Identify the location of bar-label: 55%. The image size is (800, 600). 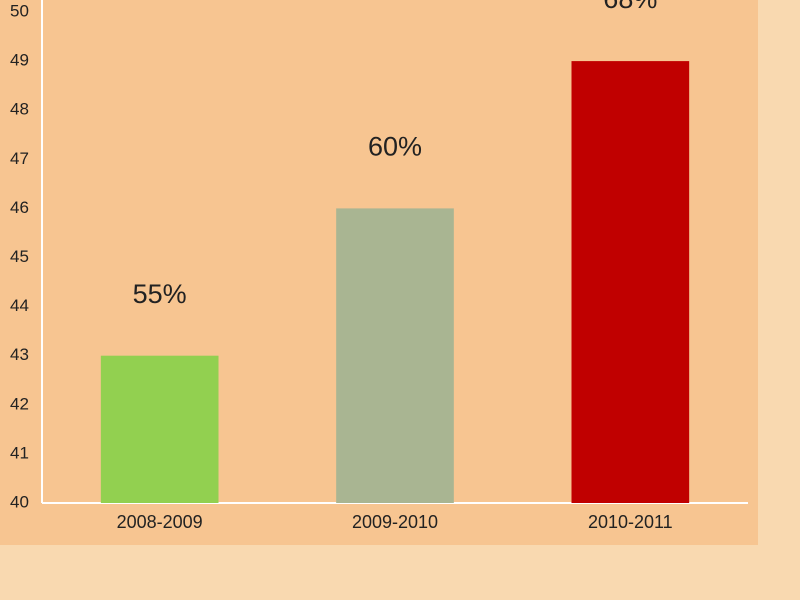
(160, 294).